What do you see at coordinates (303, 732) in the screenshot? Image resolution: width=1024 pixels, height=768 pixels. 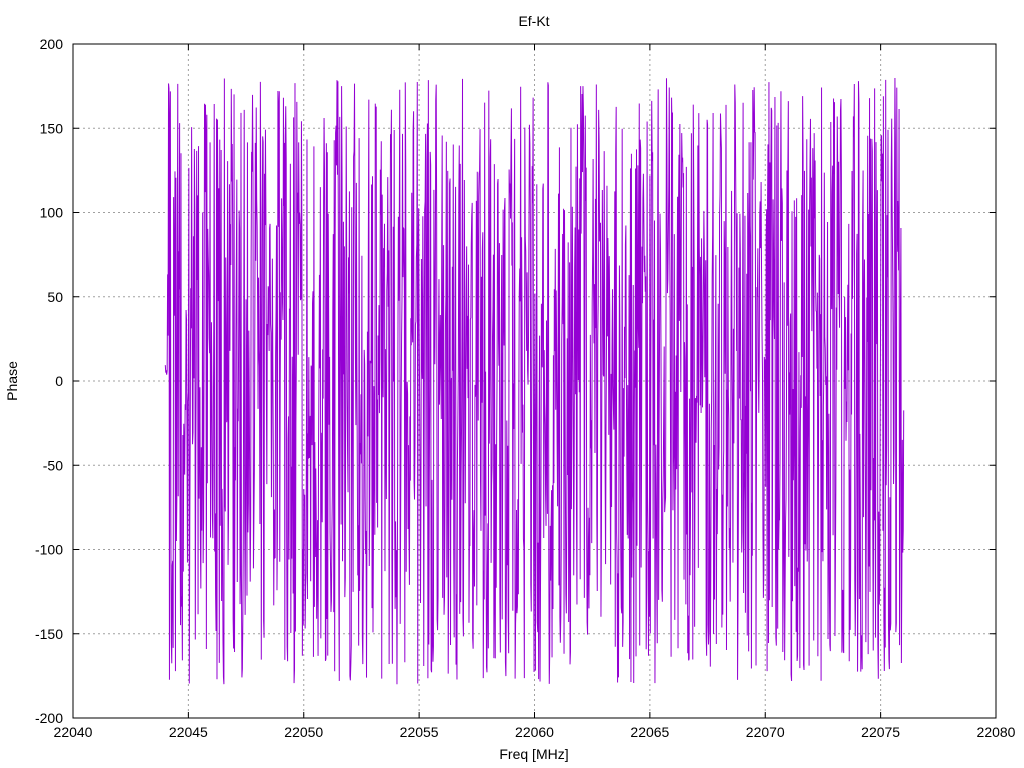 I see `x-tick-label: 22050` at bounding box center [303, 732].